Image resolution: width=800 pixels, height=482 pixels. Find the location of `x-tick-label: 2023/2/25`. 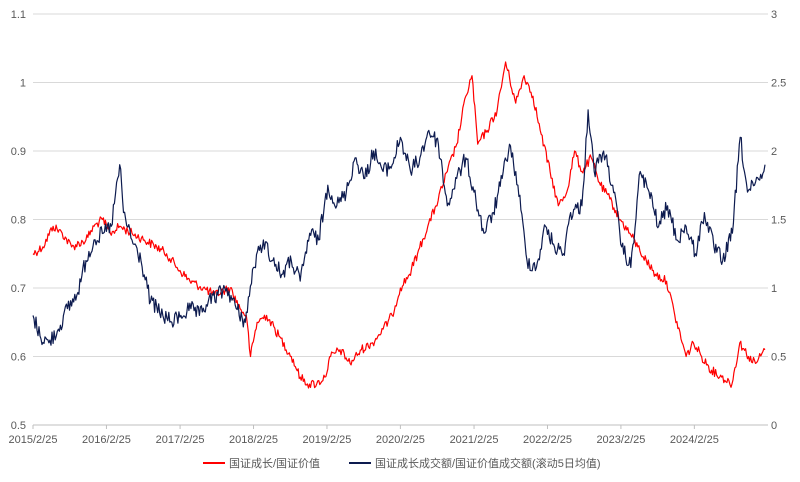

x-tick-label: 2023/2/25 is located at coordinates (620, 440).